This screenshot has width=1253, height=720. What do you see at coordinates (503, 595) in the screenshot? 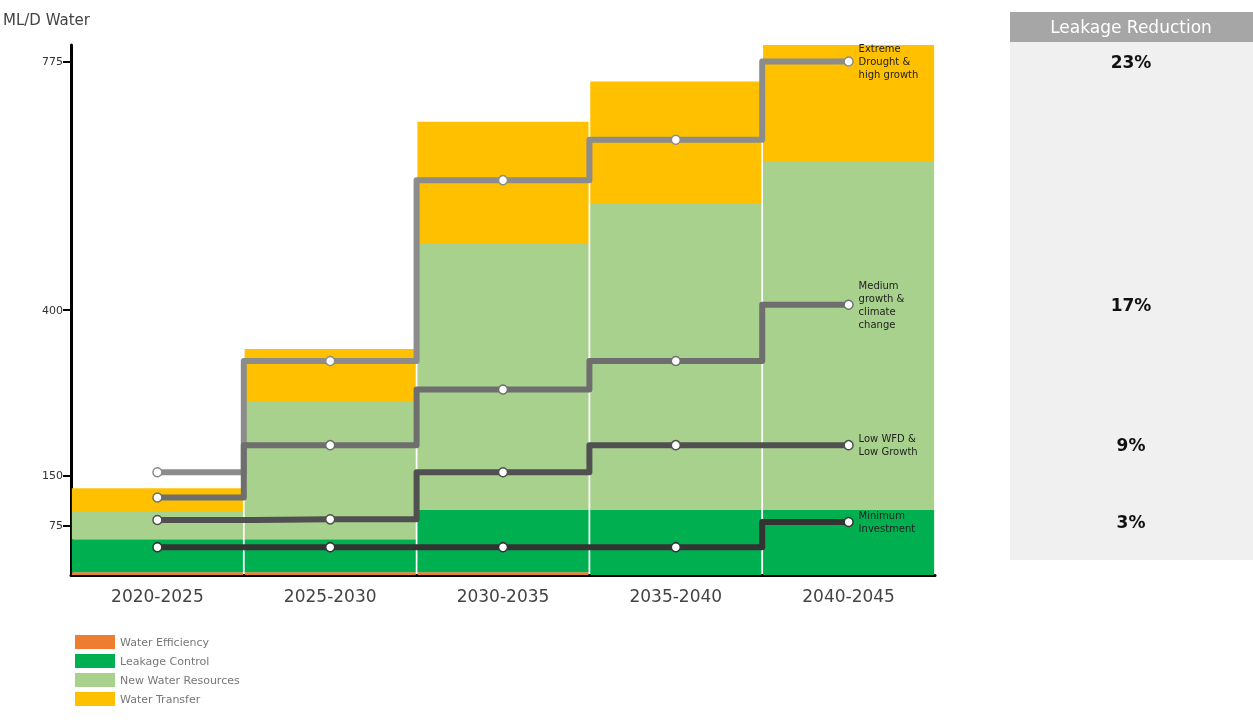
I see `x-tick-label: 2030-2035` at bounding box center [503, 595].